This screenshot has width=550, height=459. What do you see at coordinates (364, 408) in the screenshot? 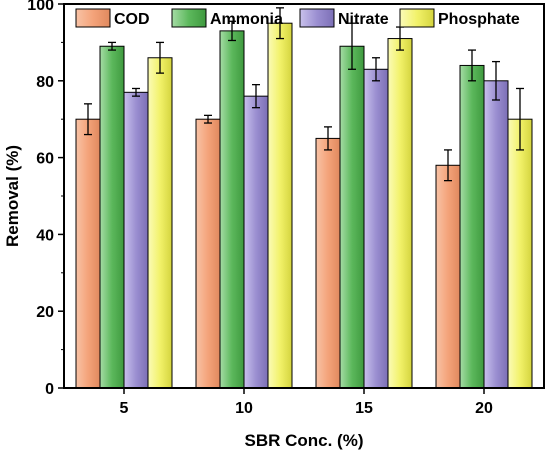
I see `x-tick-label: 15` at bounding box center [364, 408].